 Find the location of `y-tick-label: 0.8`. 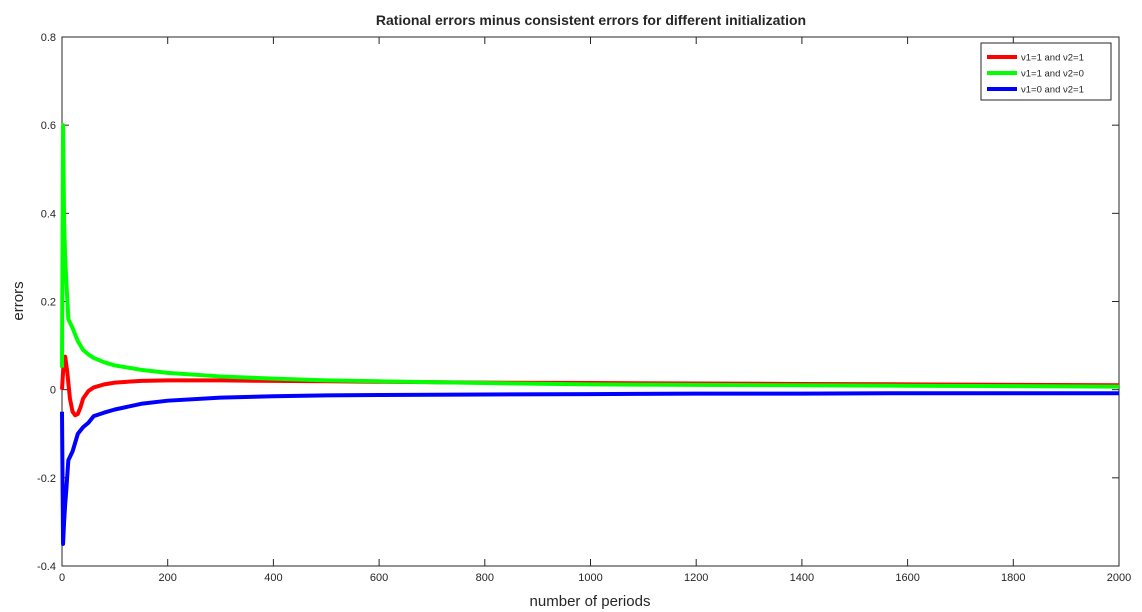

y-tick-label: 0.8 is located at coordinates (48, 38).